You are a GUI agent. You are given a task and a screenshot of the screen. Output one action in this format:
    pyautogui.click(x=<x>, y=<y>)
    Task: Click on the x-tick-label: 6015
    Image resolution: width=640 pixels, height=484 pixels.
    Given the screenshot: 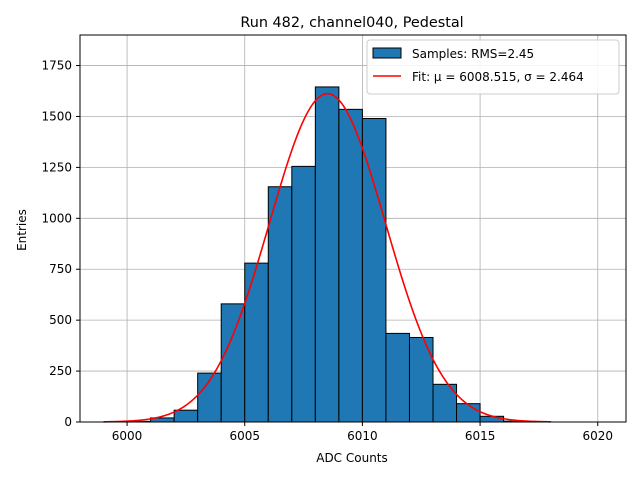 What is the action you would take?
    pyautogui.click(x=480, y=436)
    